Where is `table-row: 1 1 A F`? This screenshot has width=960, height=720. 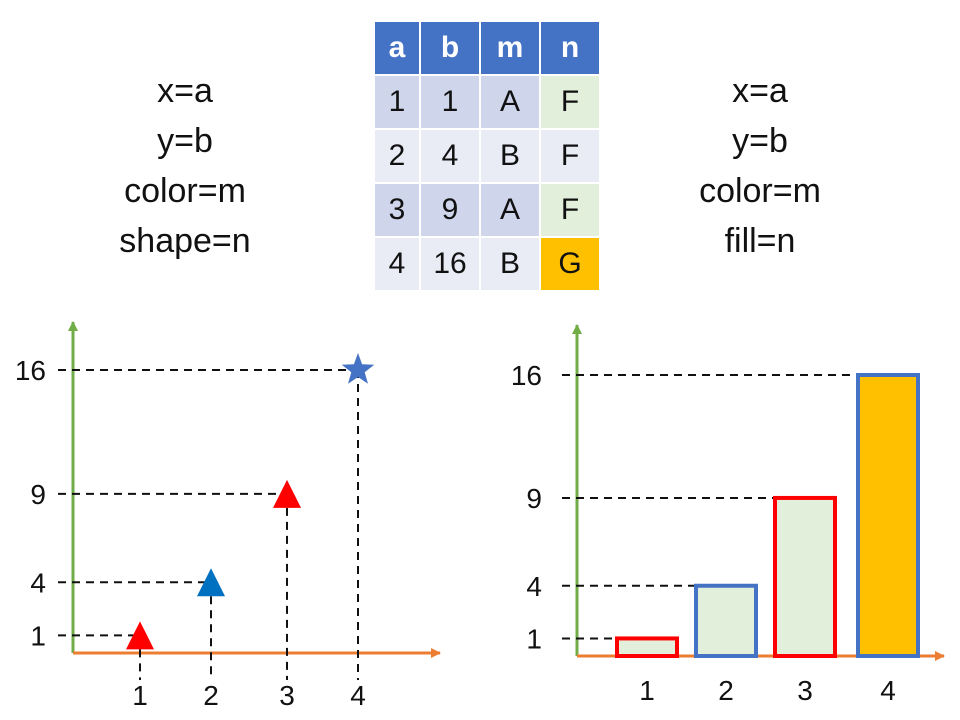 table-row: 1 1 A F is located at coordinates (487, 102).